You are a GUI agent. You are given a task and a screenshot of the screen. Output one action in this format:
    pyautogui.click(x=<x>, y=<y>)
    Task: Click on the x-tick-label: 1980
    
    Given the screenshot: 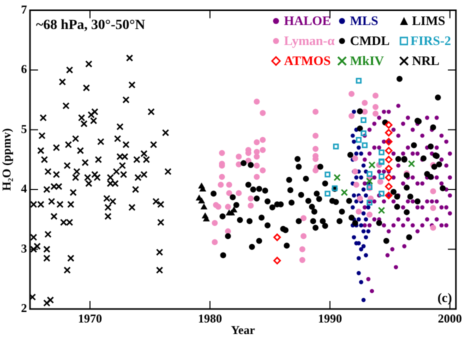 What is the action you would take?
    pyautogui.click(x=210, y=318)
    